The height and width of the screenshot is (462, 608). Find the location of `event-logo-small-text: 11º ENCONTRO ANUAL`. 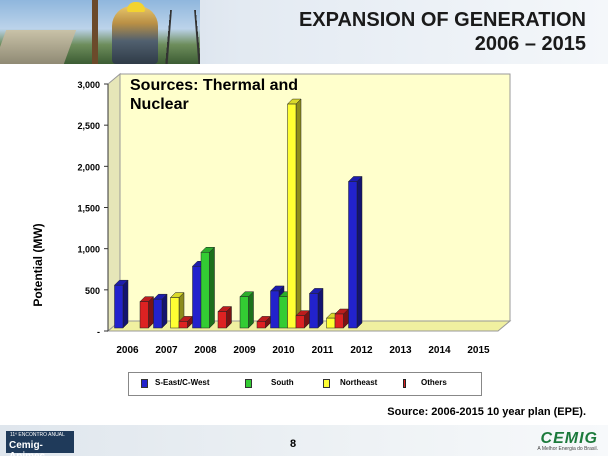

event-logo-small-text: 11º ENCONTRO ANUAL is located at coordinates (37, 435).